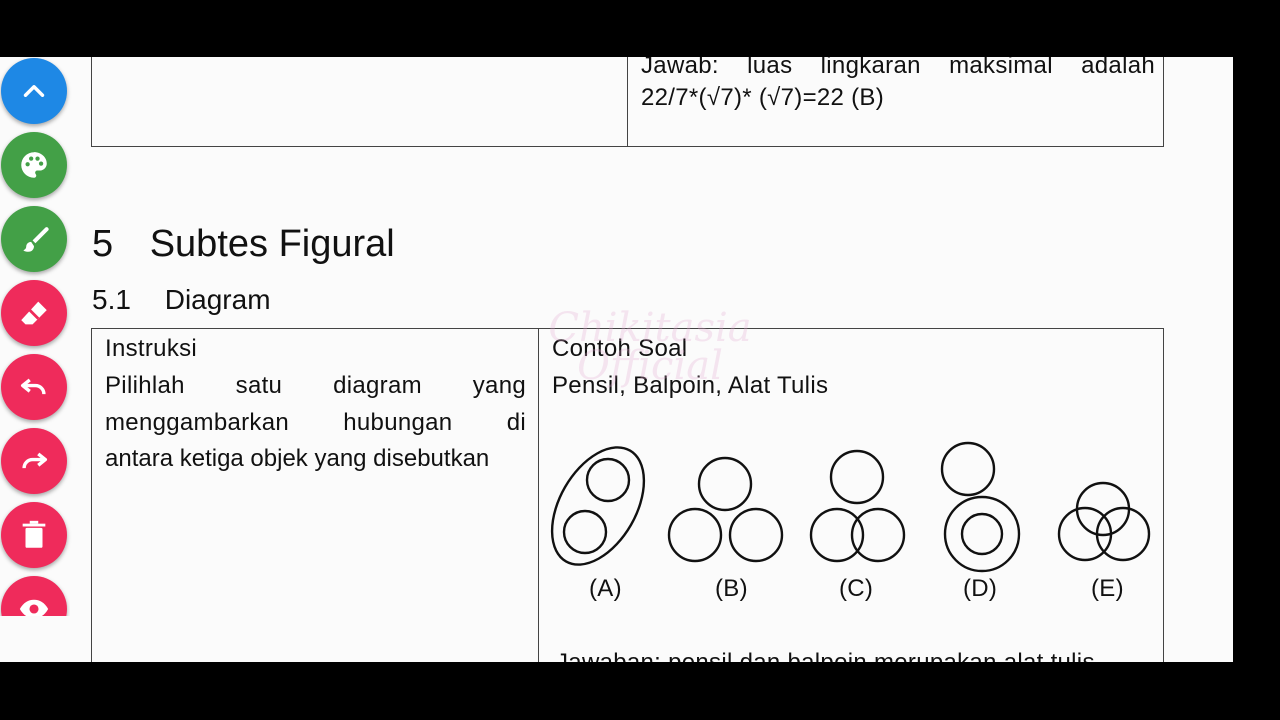  What do you see at coordinates (980, 588) in the screenshot?
I see `option-d-label: (D)` at bounding box center [980, 588].